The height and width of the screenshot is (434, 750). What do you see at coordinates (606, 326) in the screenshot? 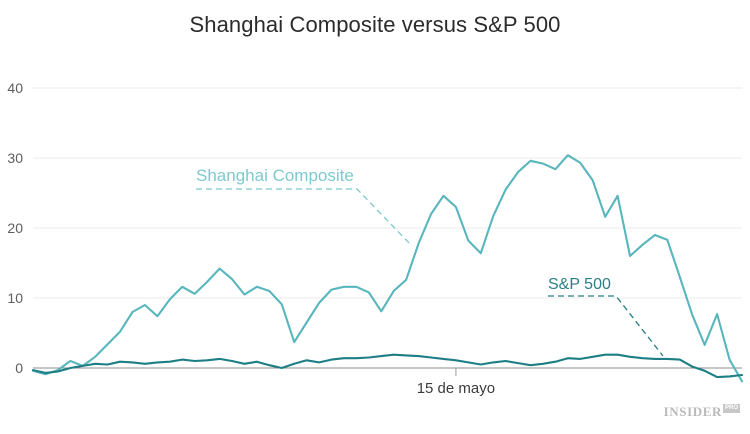
I see `annotation-sp-500-leader-line` at bounding box center [606, 326].